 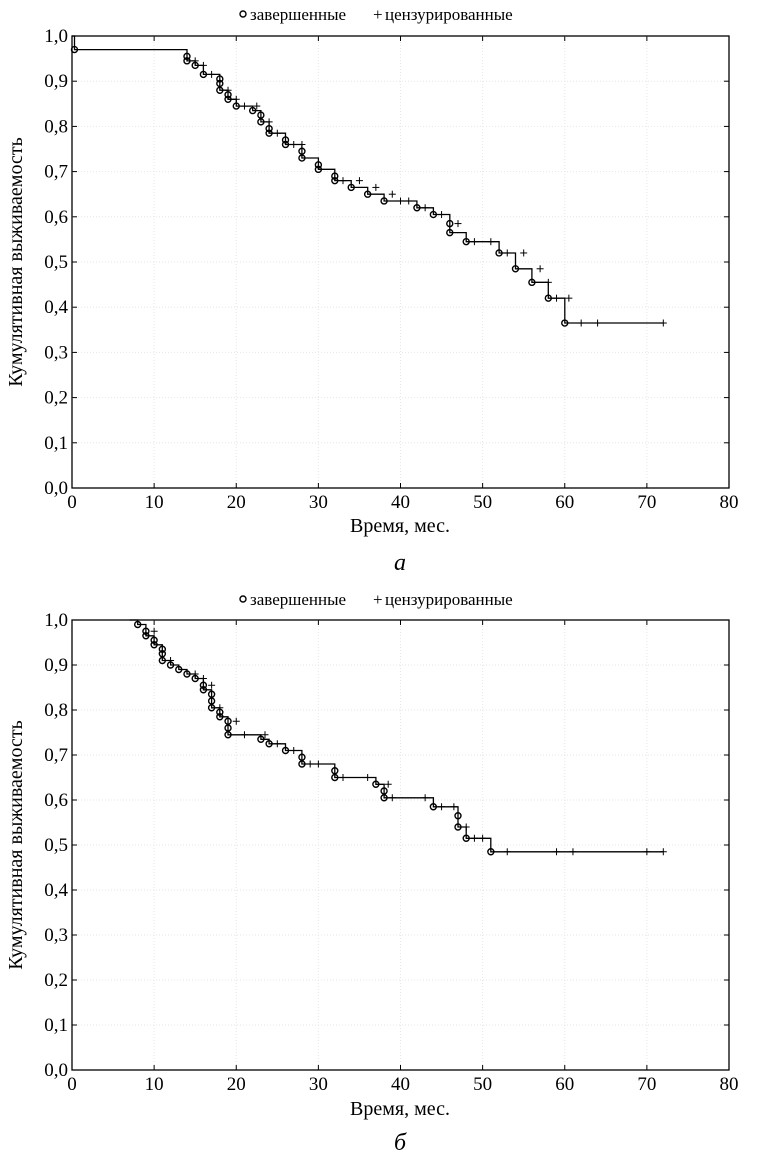 What do you see at coordinates (56, 81) in the screenshot?
I see `y-tick-label: 0,9` at bounding box center [56, 81].